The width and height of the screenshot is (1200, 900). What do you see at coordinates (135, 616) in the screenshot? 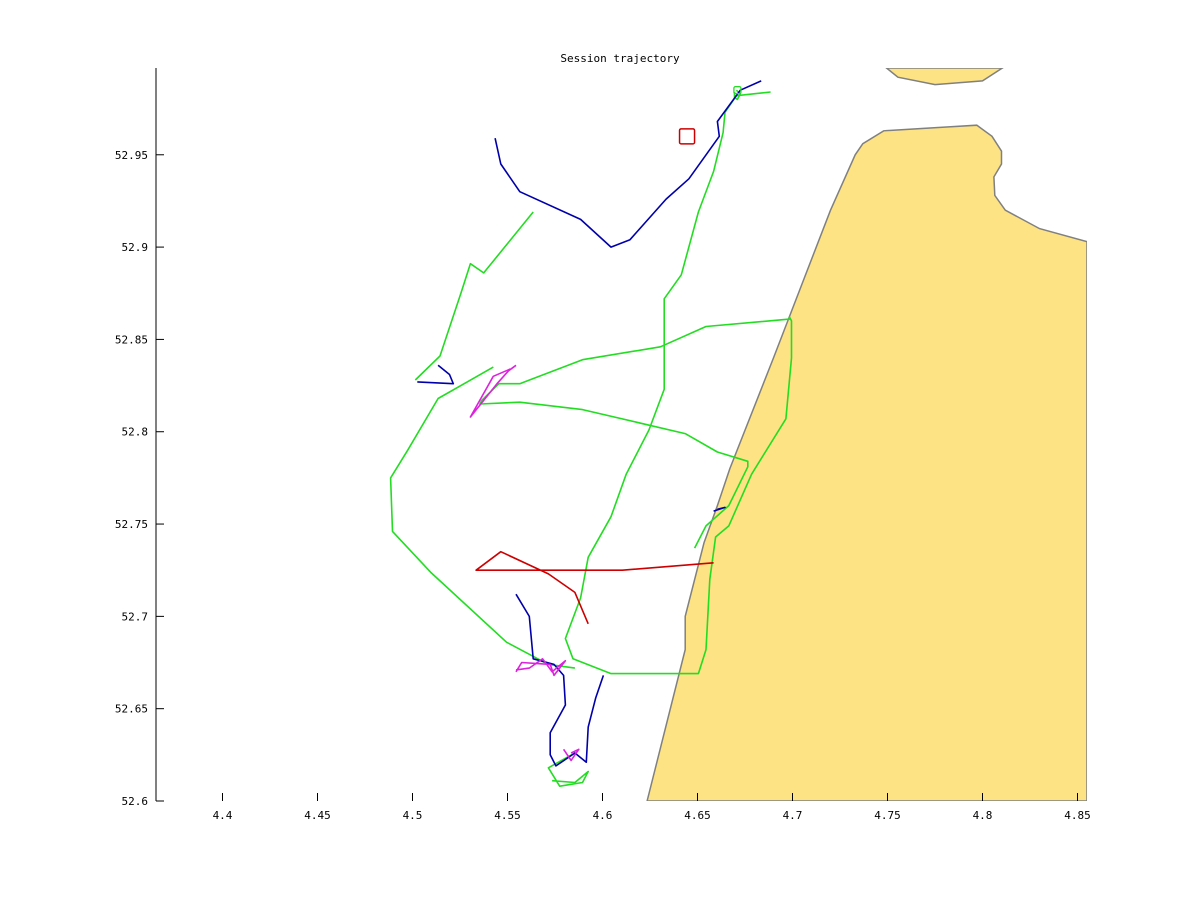
I see `y-tick-label: 52.7` at bounding box center [135, 616].